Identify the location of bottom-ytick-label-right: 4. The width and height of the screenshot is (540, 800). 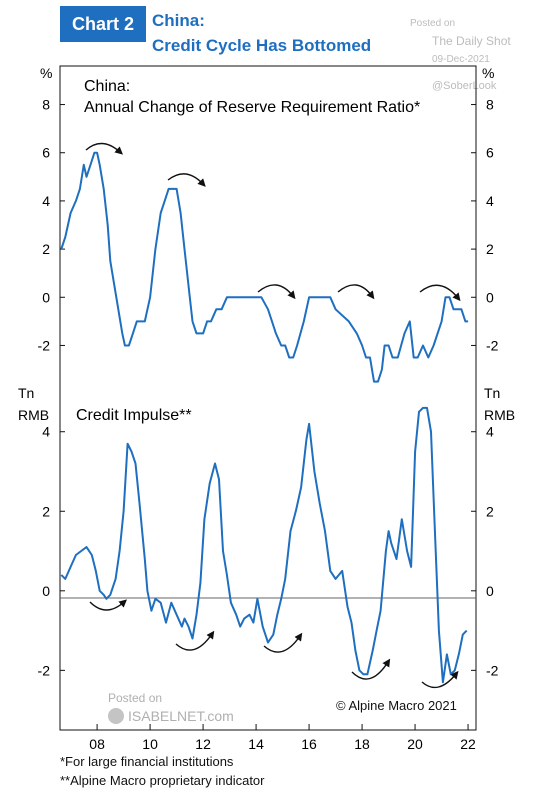
(490, 432).